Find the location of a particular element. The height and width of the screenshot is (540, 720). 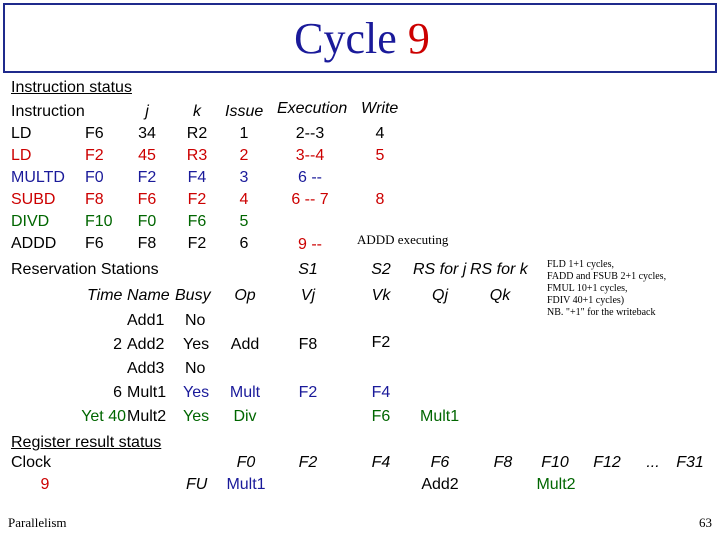

instr-k: R2 is located at coordinates (197, 133).